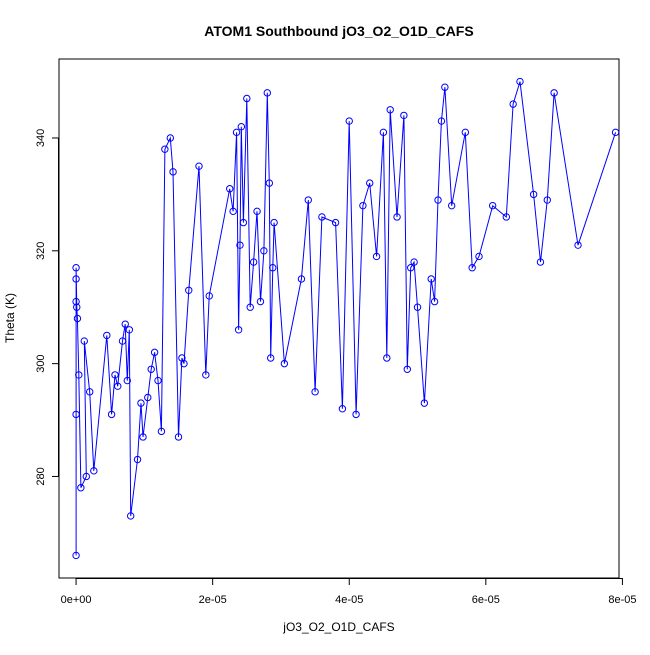  I want to click on x-axis: 0e+00 2e-05 4e-05 6e-05 8e-05, so click(348, 592).